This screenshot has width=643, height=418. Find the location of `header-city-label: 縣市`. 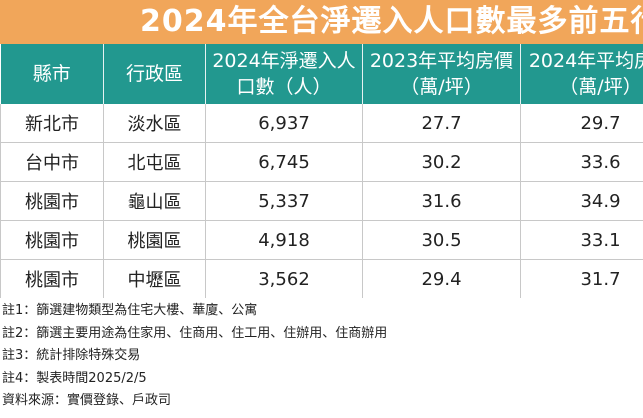

header-city-label: 縣市 is located at coordinates (51, 74).